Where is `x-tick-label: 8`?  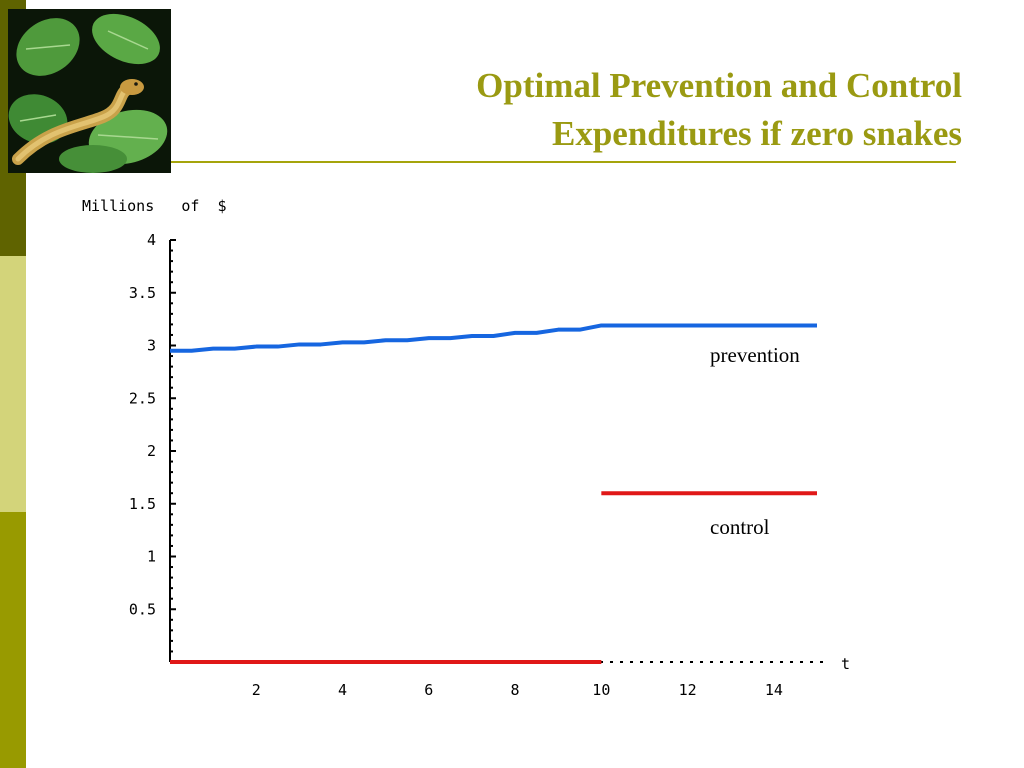 x-tick-label: 8 is located at coordinates (515, 690).